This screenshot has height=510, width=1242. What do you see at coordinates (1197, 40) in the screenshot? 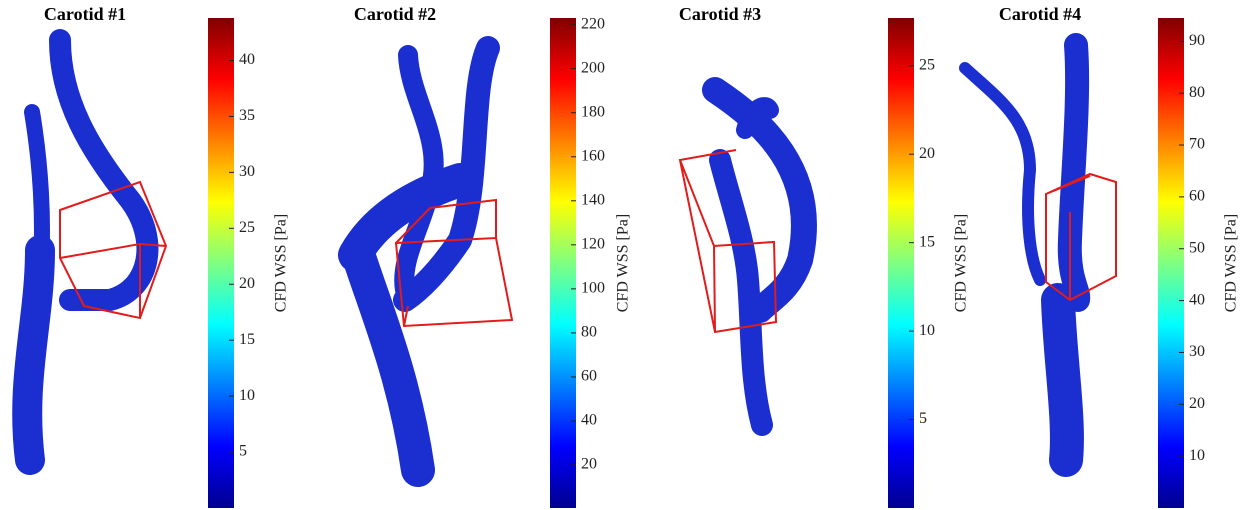
I see `tick-label: 90` at bounding box center [1197, 40].